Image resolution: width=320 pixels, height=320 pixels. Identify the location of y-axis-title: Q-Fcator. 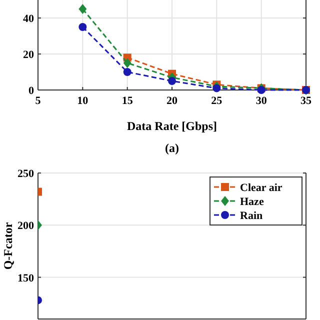
(8, 246).